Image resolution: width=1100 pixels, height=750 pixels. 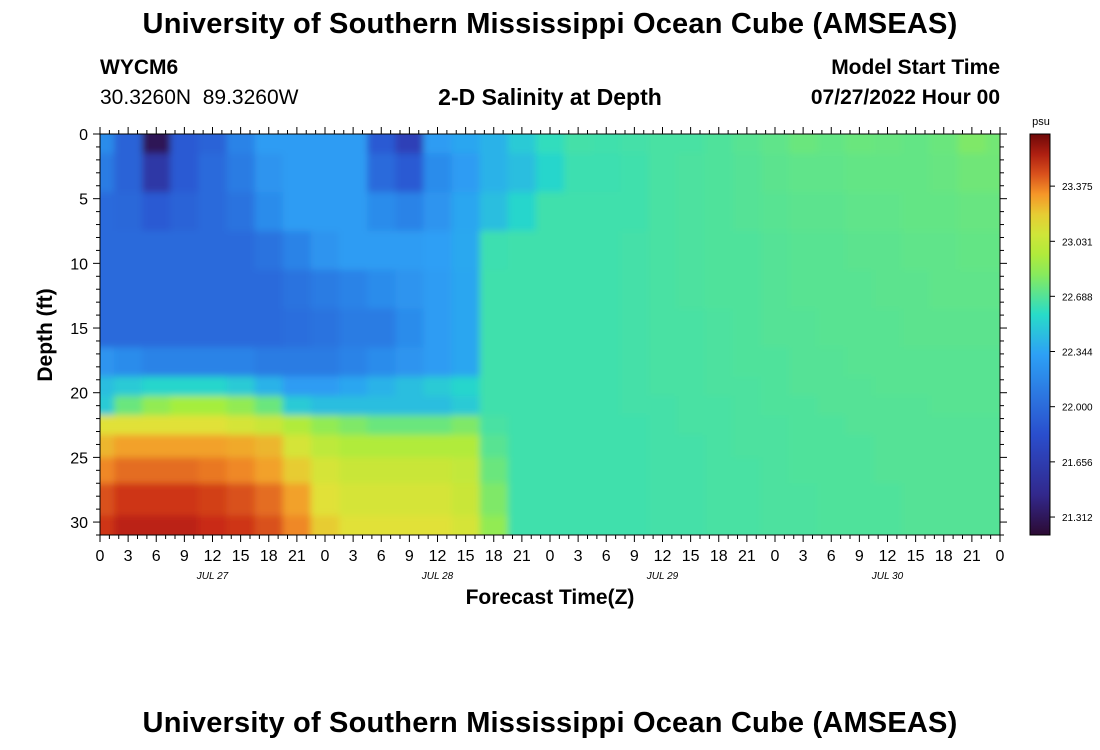 What do you see at coordinates (887, 576) in the screenshot?
I see `day-label: JUL 30` at bounding box center [887, 576].